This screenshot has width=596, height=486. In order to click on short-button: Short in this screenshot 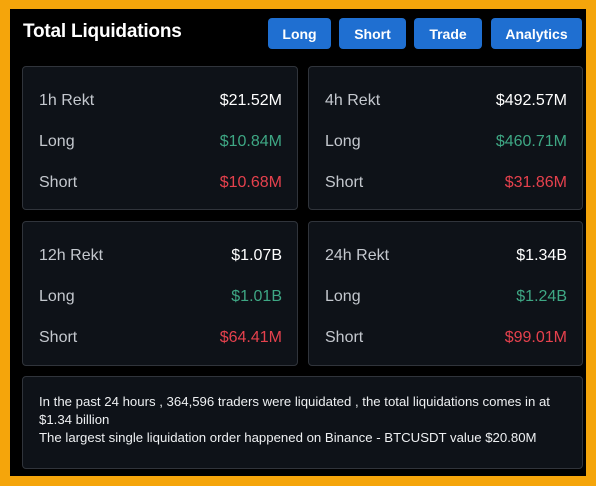, I will do `click(372, 33)`.